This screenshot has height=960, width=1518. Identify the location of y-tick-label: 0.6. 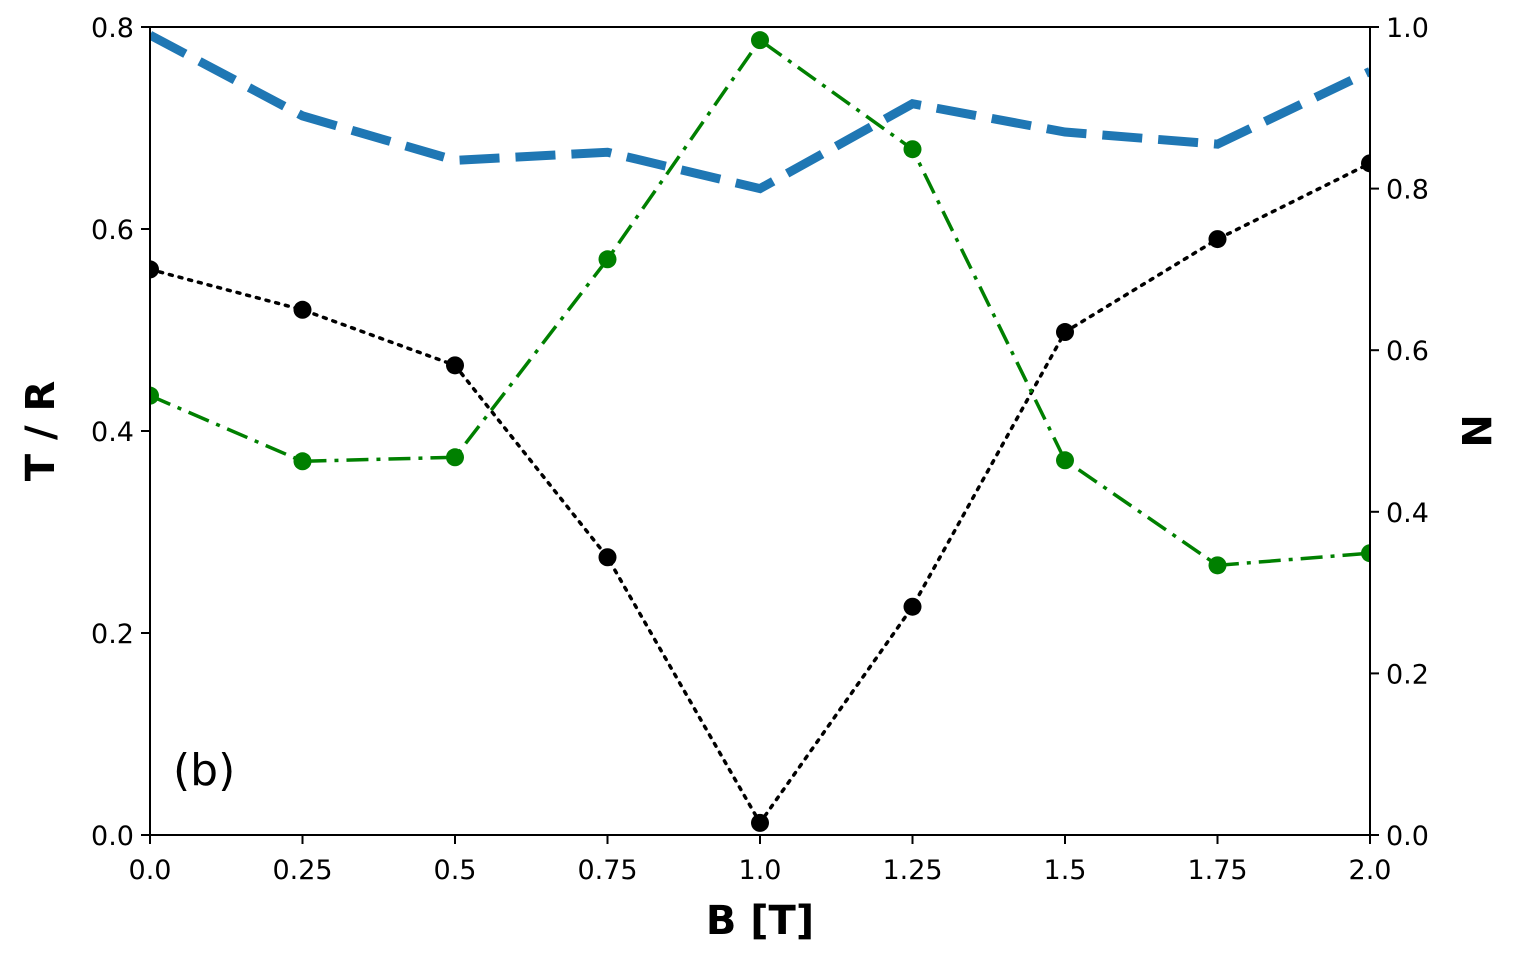
(112, 230).